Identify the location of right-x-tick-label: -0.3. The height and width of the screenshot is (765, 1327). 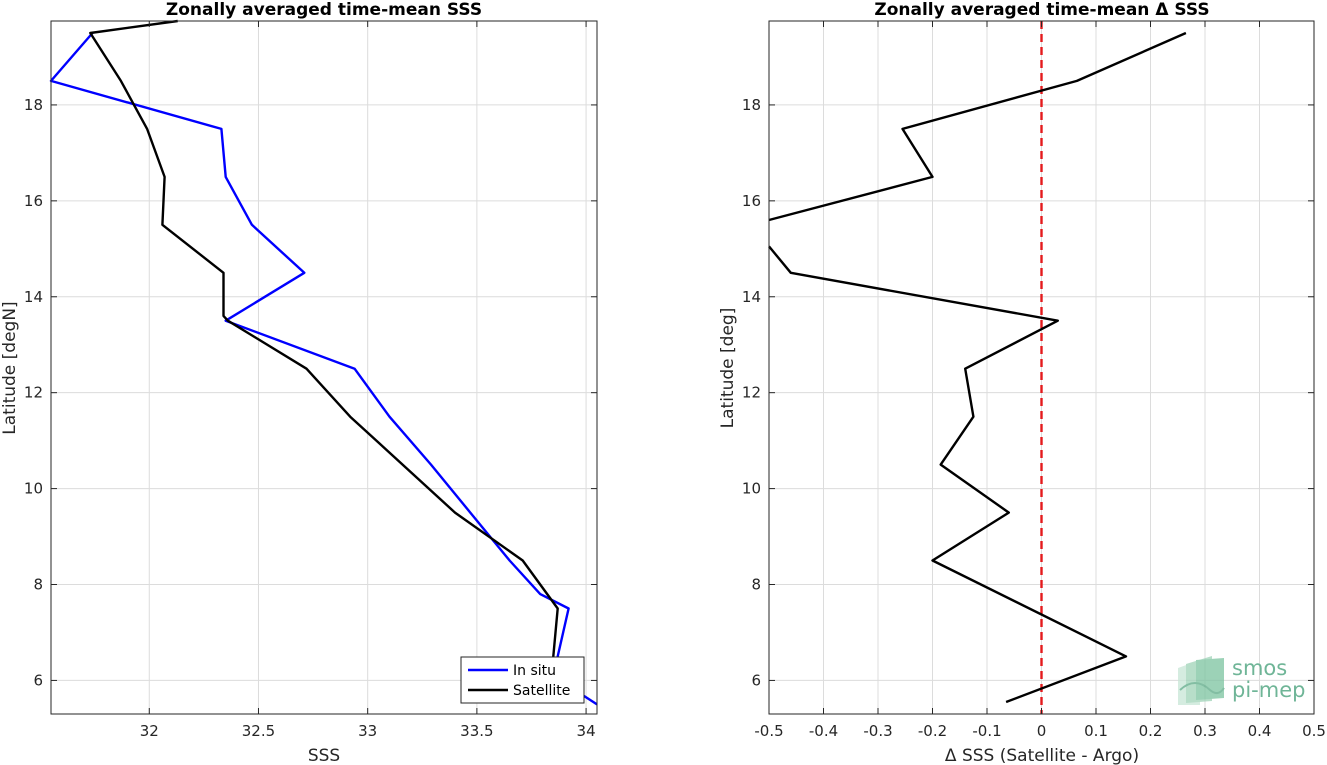
(877, 731).